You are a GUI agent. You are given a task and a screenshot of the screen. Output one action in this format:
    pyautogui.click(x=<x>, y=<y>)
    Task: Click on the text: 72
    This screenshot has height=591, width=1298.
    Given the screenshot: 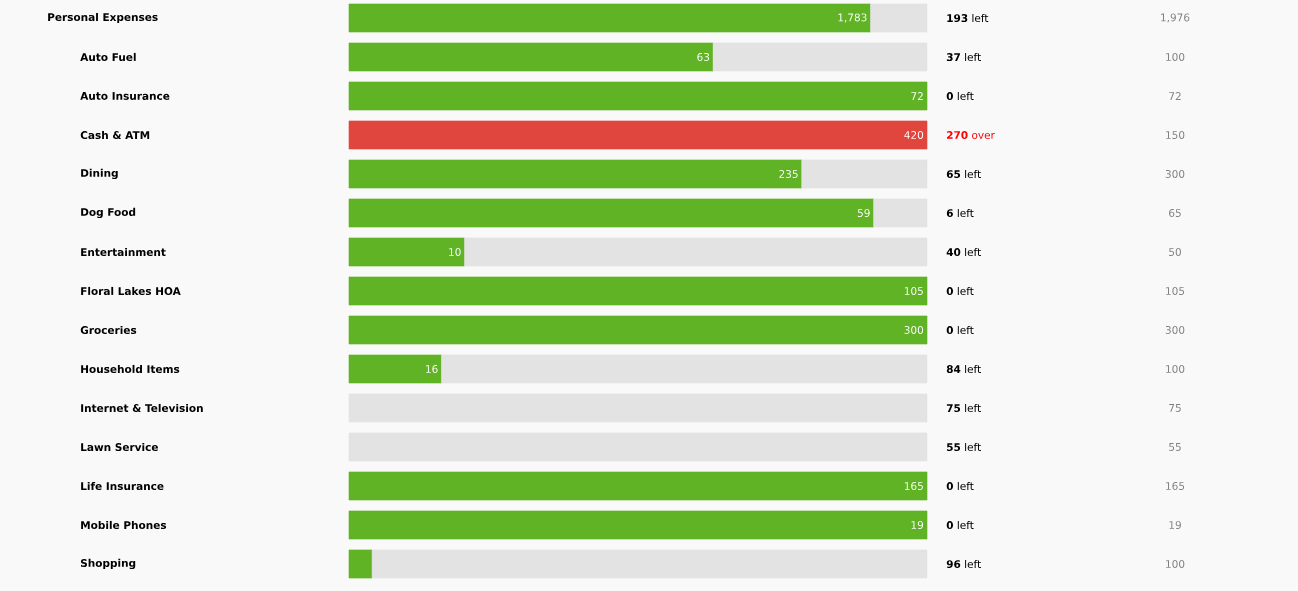 What is the action you would take?
    pyautogui.click(x=1175, y=96)
    